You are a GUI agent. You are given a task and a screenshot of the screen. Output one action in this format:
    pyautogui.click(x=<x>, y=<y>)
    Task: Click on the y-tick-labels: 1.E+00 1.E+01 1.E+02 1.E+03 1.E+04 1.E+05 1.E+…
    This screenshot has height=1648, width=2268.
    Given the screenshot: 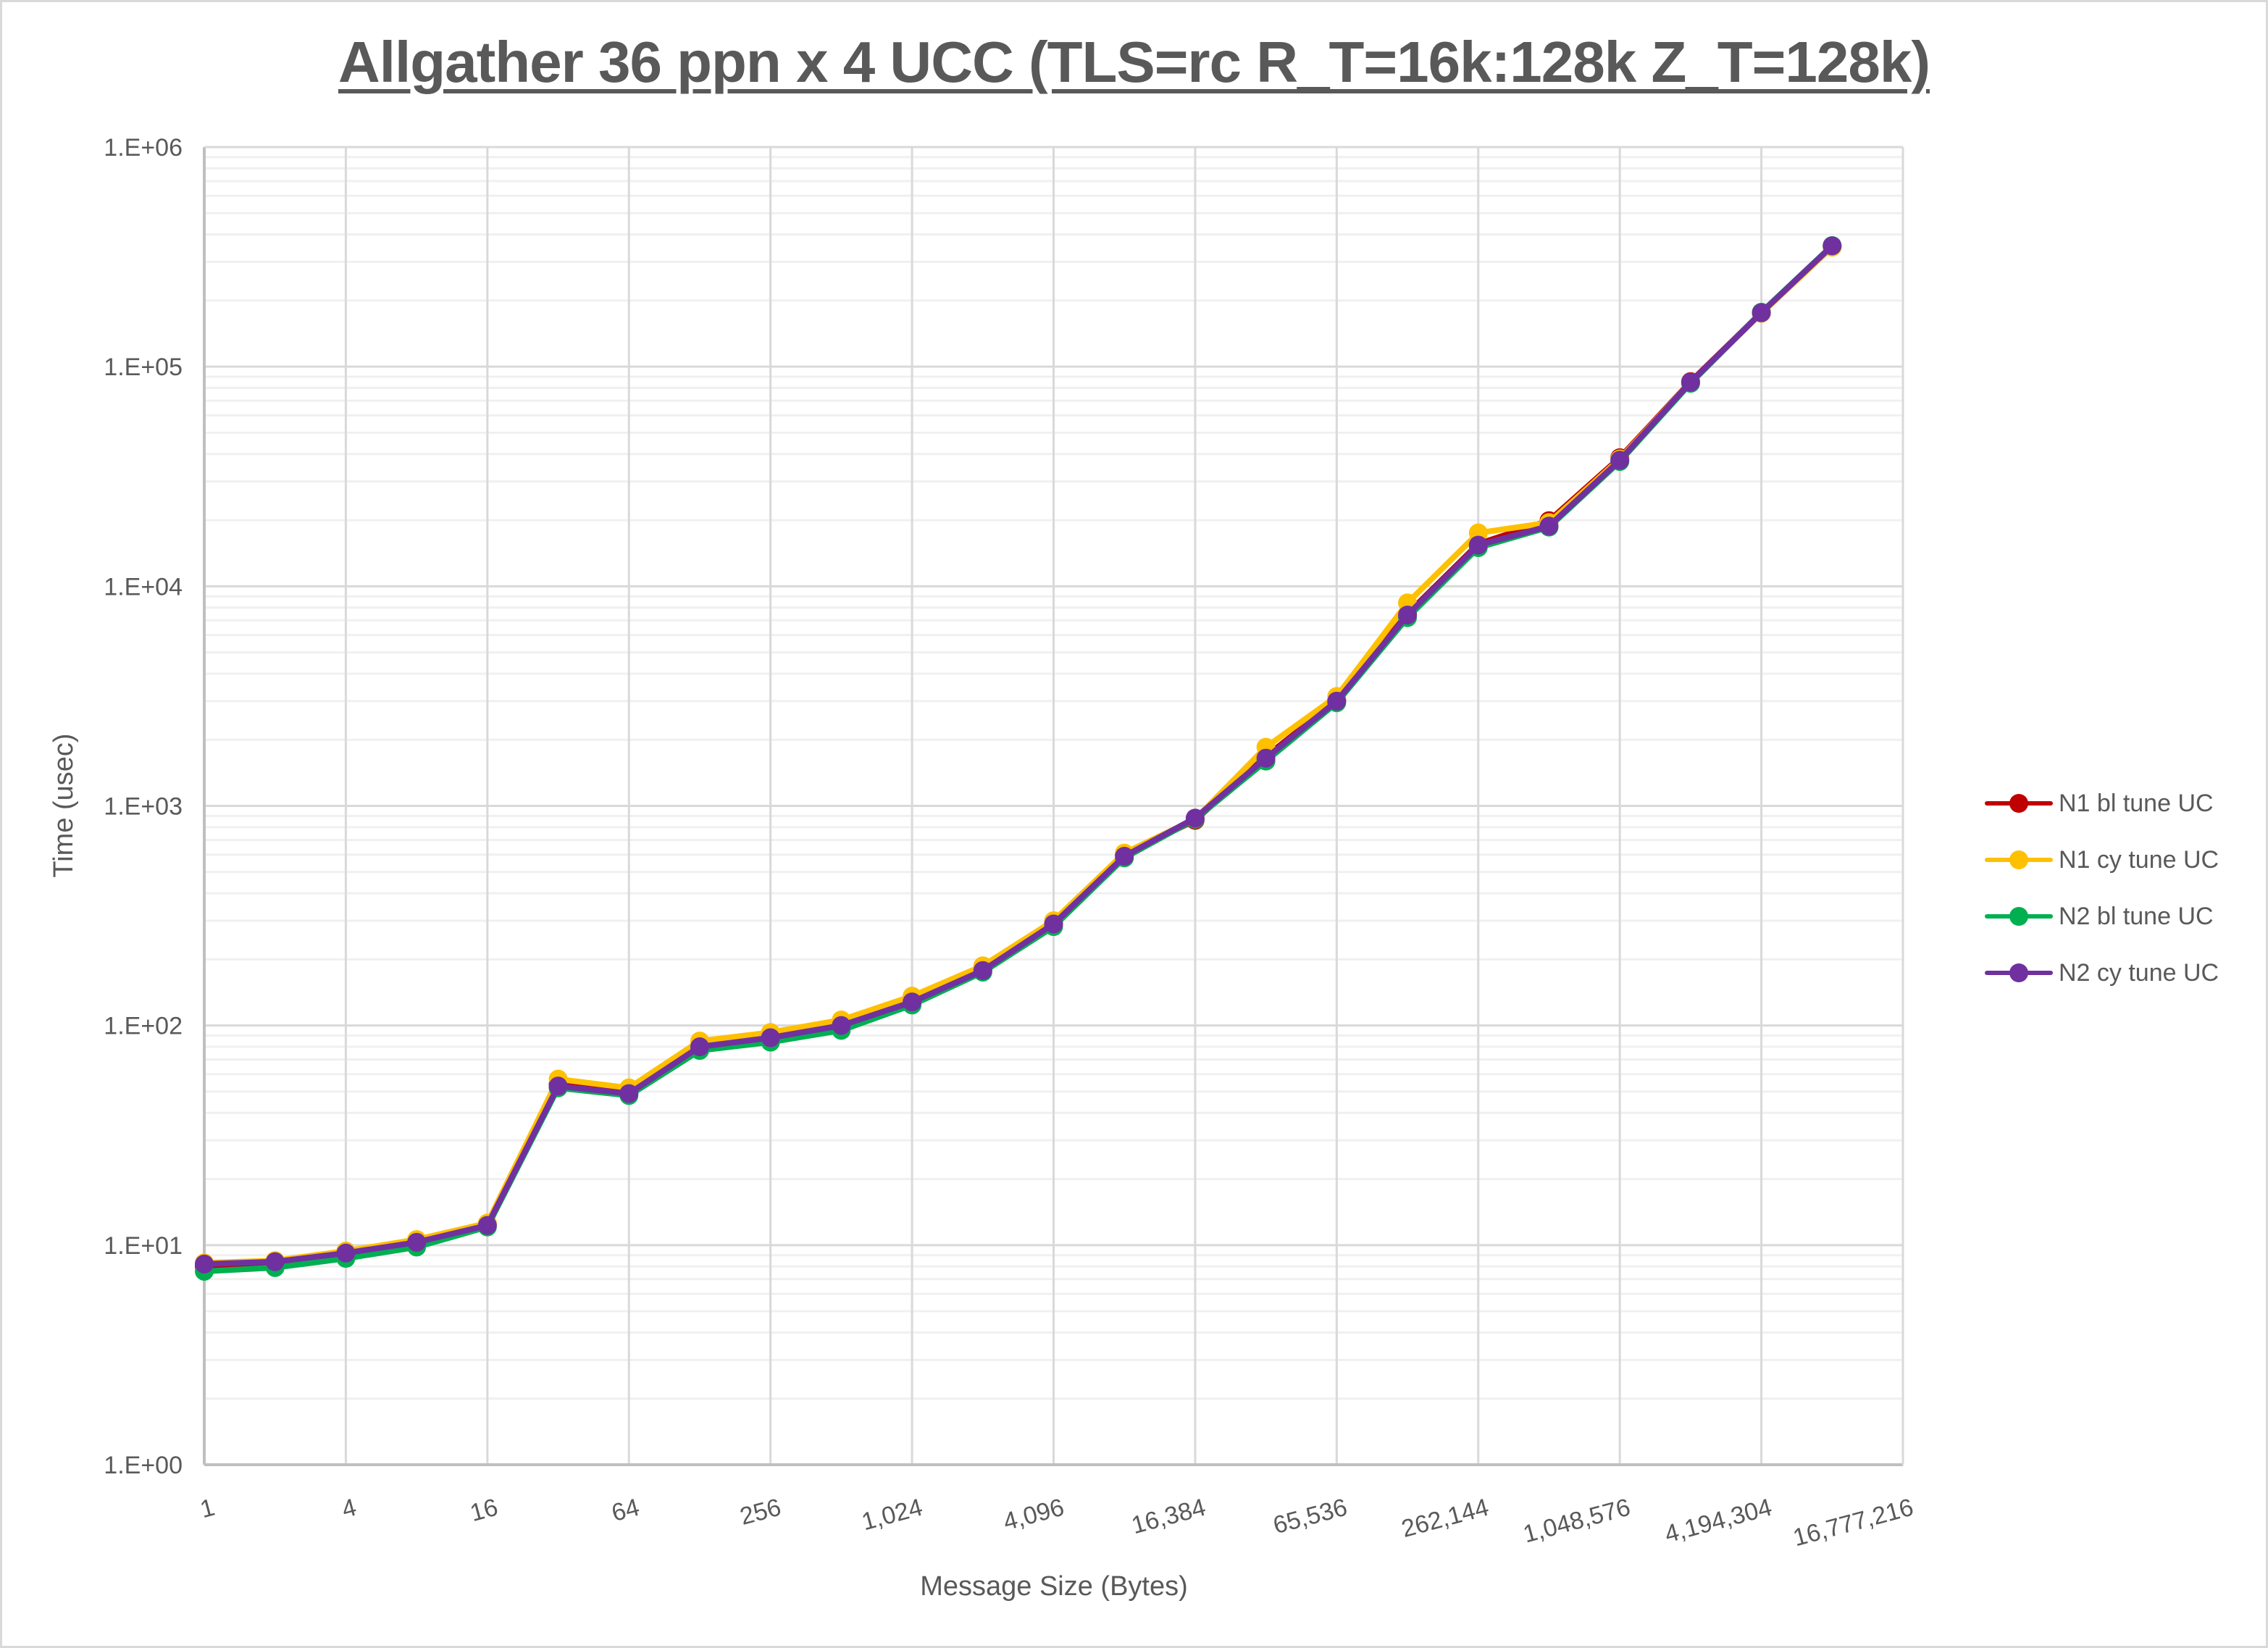 What is the action you would take?
    pyautogui.click(x=144, y=806)
    